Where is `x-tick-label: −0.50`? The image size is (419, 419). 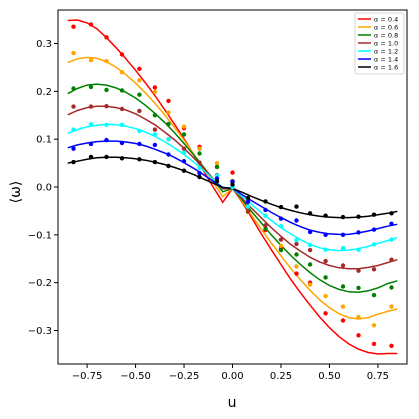 x-tick-label: −0.50 is located at coordinates (135, 376).